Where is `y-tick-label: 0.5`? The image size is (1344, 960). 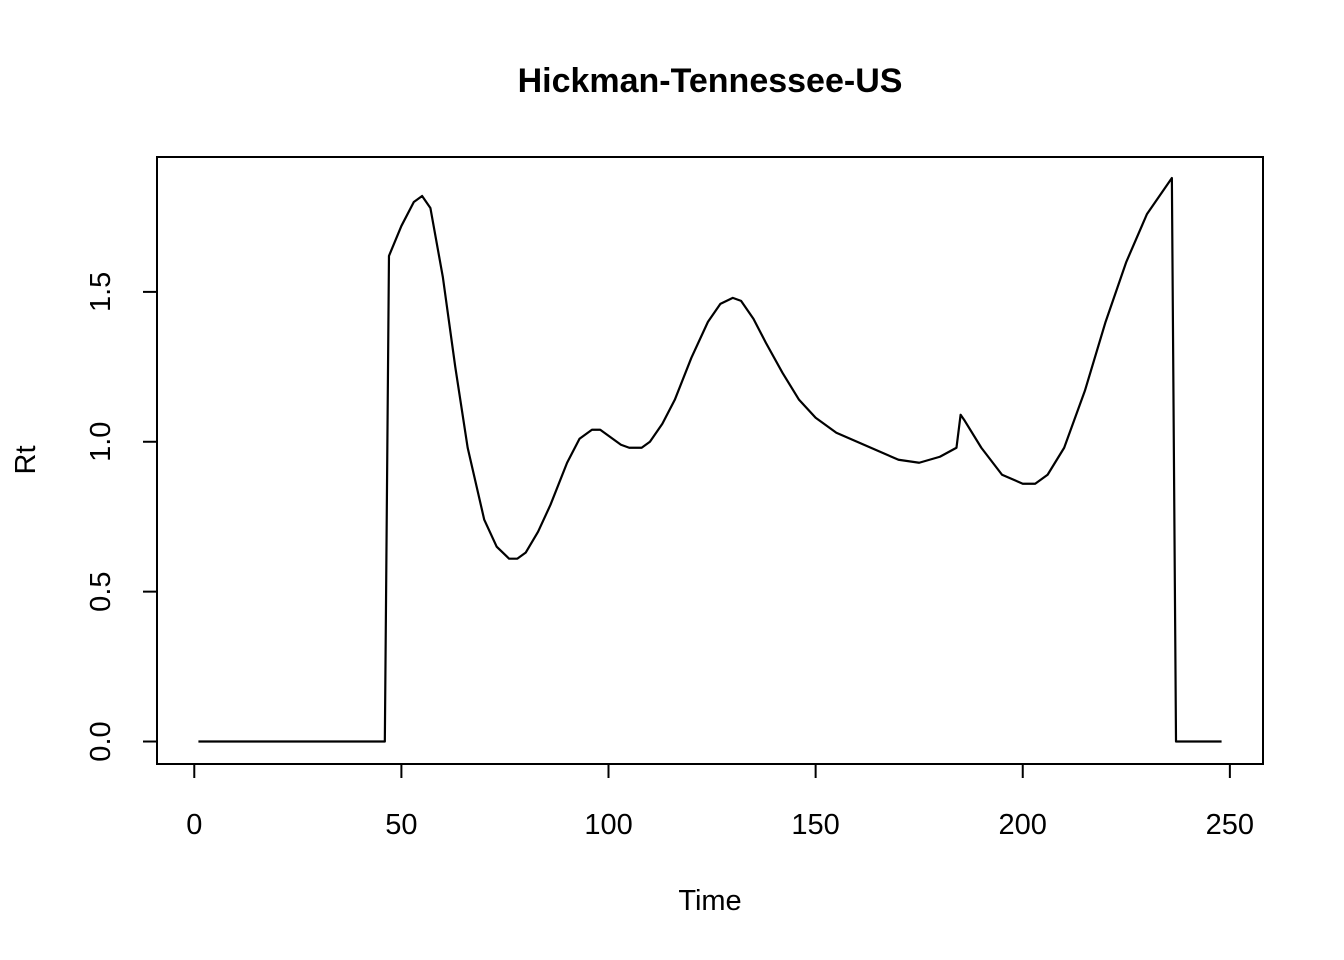
y-tick-label: 0.5 is located at coordinates (101, 591).